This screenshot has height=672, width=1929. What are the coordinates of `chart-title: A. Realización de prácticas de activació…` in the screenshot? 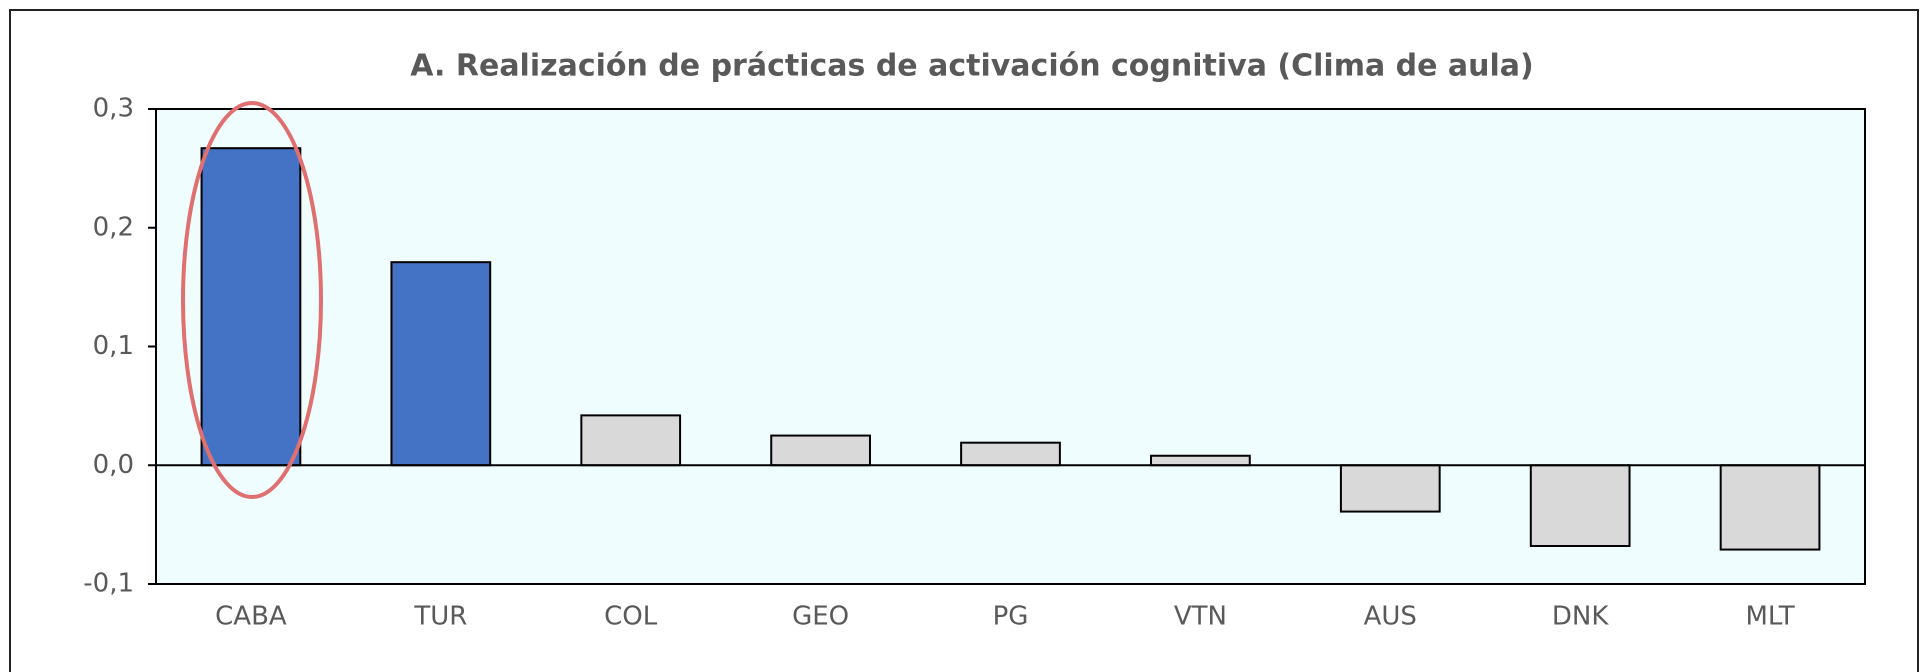 It's located at (972, 66).